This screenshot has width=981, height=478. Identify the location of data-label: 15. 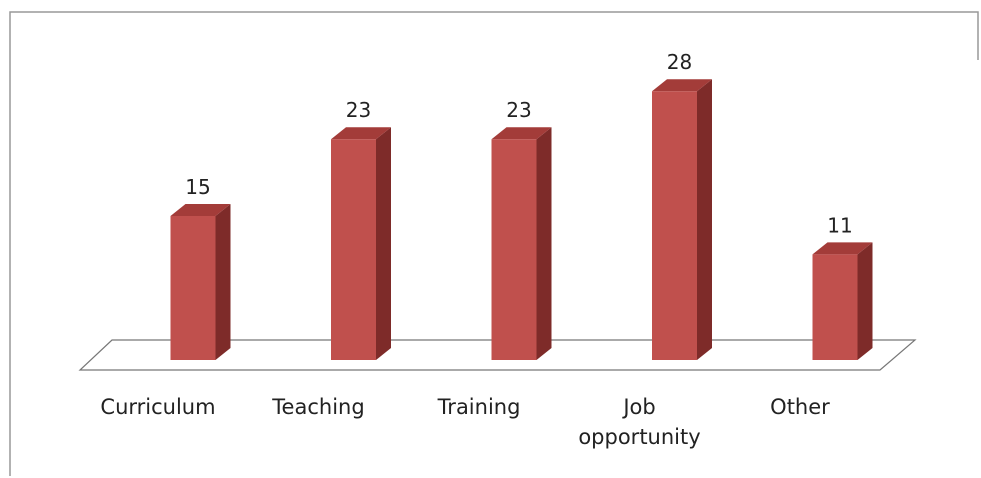
(197, 187).